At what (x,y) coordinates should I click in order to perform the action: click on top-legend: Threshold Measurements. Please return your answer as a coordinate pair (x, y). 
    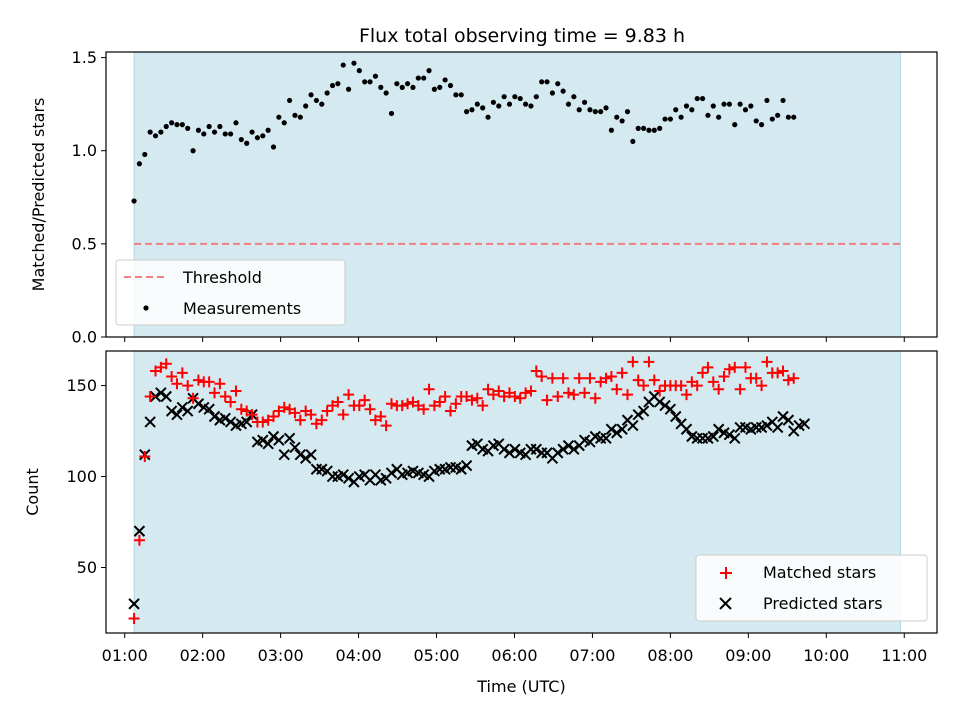
    Looking at the image, I should click on (230, 292).